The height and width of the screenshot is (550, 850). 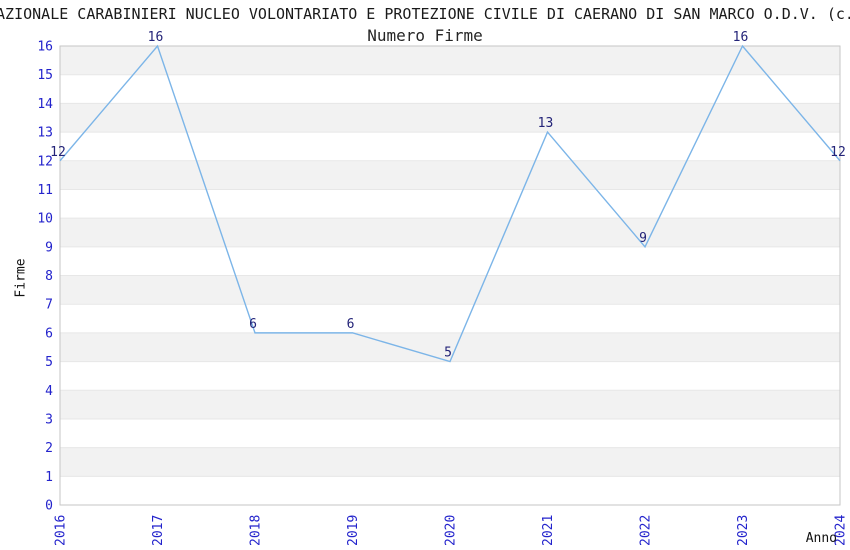 I want to click on x-tick-label: 2024, so click(x=841, y=530).